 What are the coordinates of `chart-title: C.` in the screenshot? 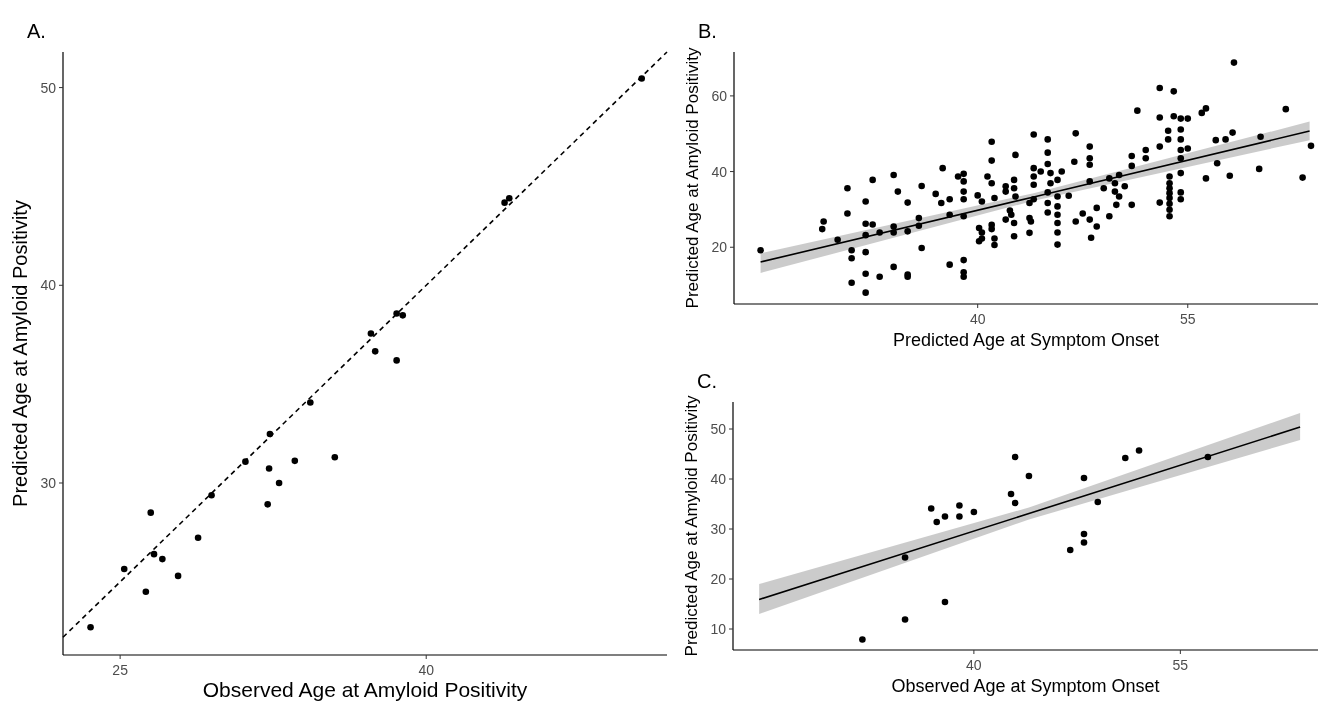 It's located at (707, 381).